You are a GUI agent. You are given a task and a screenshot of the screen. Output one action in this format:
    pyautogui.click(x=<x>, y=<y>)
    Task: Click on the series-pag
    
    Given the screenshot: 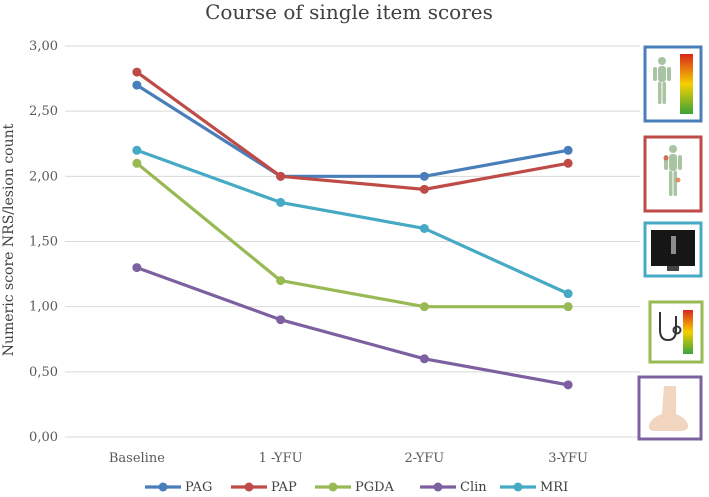 What is the action you would take?
    pyautogui.click(x=352, y=130)
    